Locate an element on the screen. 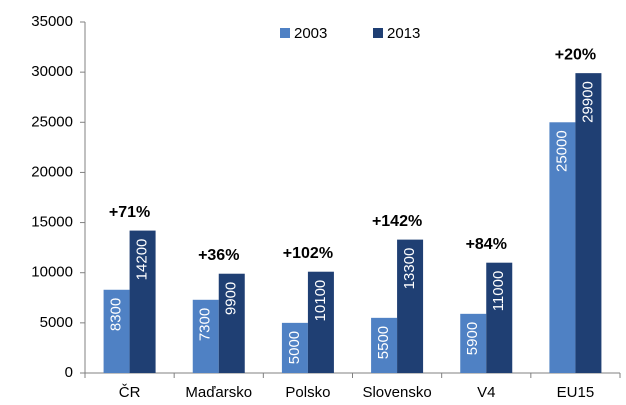  x-tick-label: Polsko is located at coordinates (307, 392).